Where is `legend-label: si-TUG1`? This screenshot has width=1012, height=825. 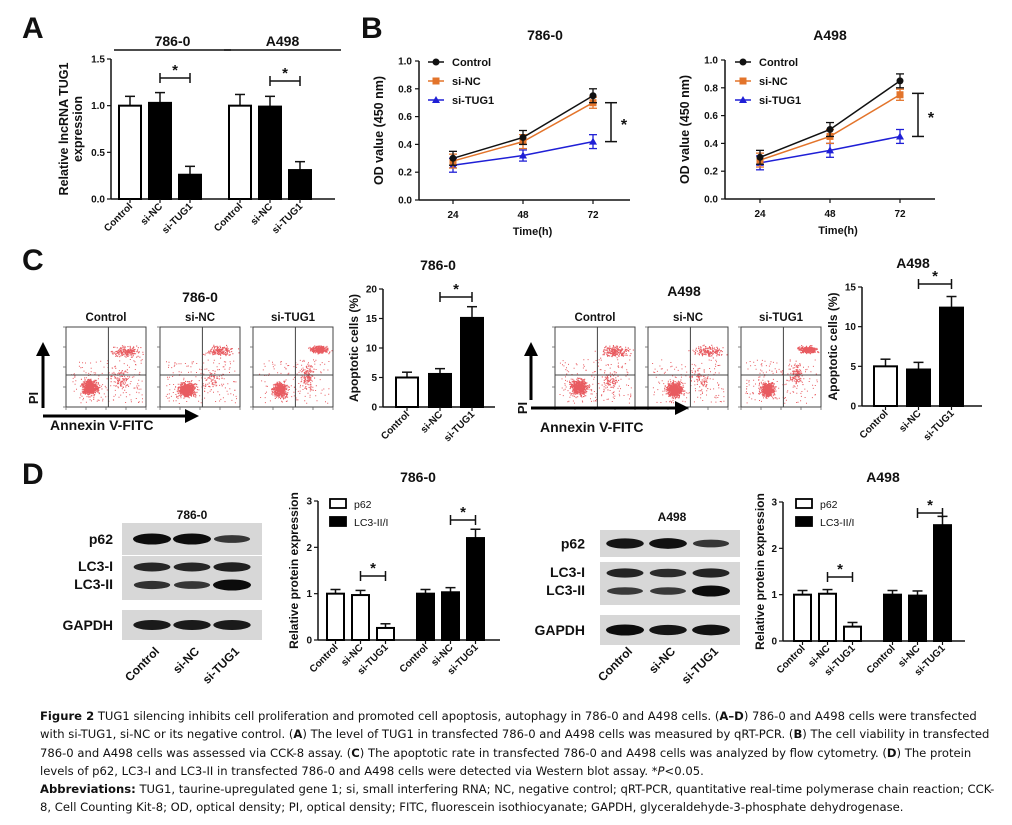
legend-label: si-TUG1 is located at coordinates (780, 101).